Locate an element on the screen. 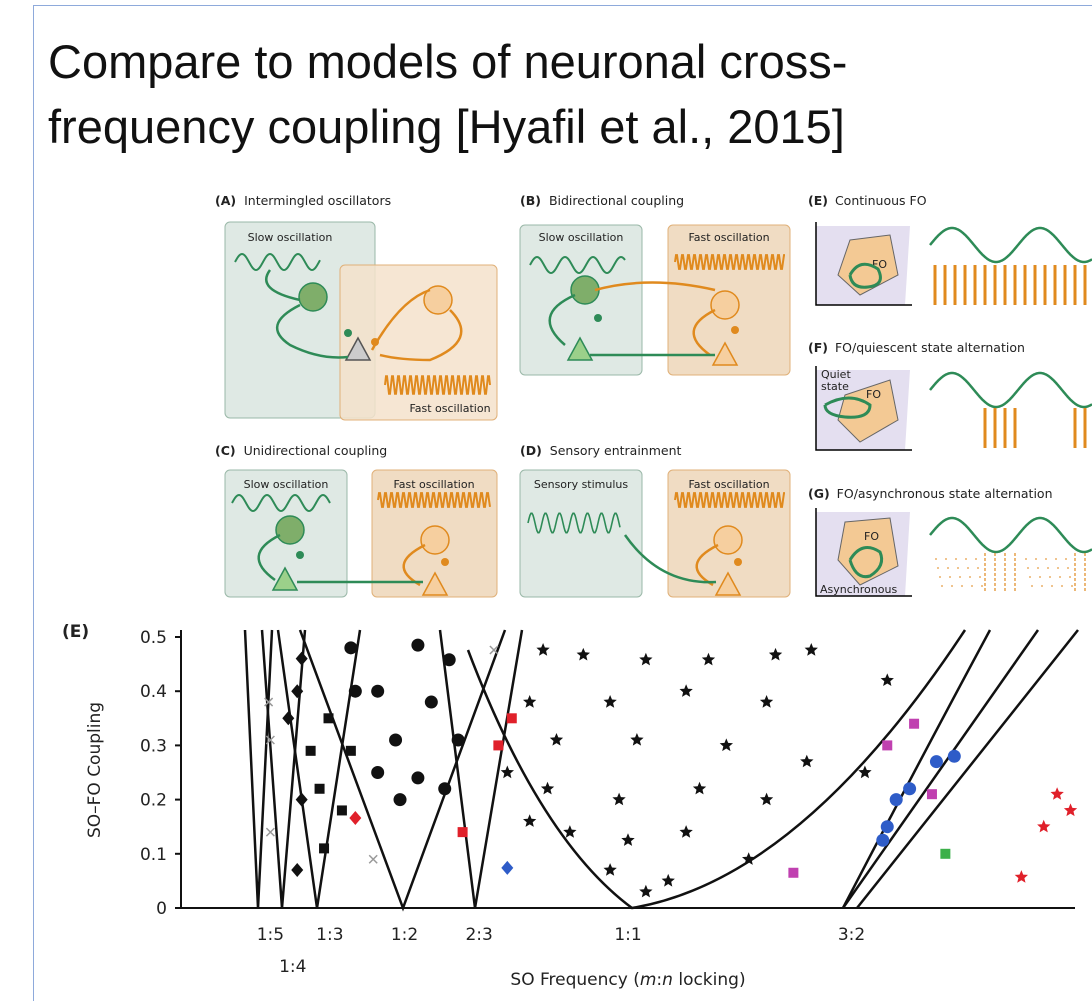 The width and height of the screenshot is (1092, 1001). x-axis-label-part: locking) is located at coordinates (709, 980).